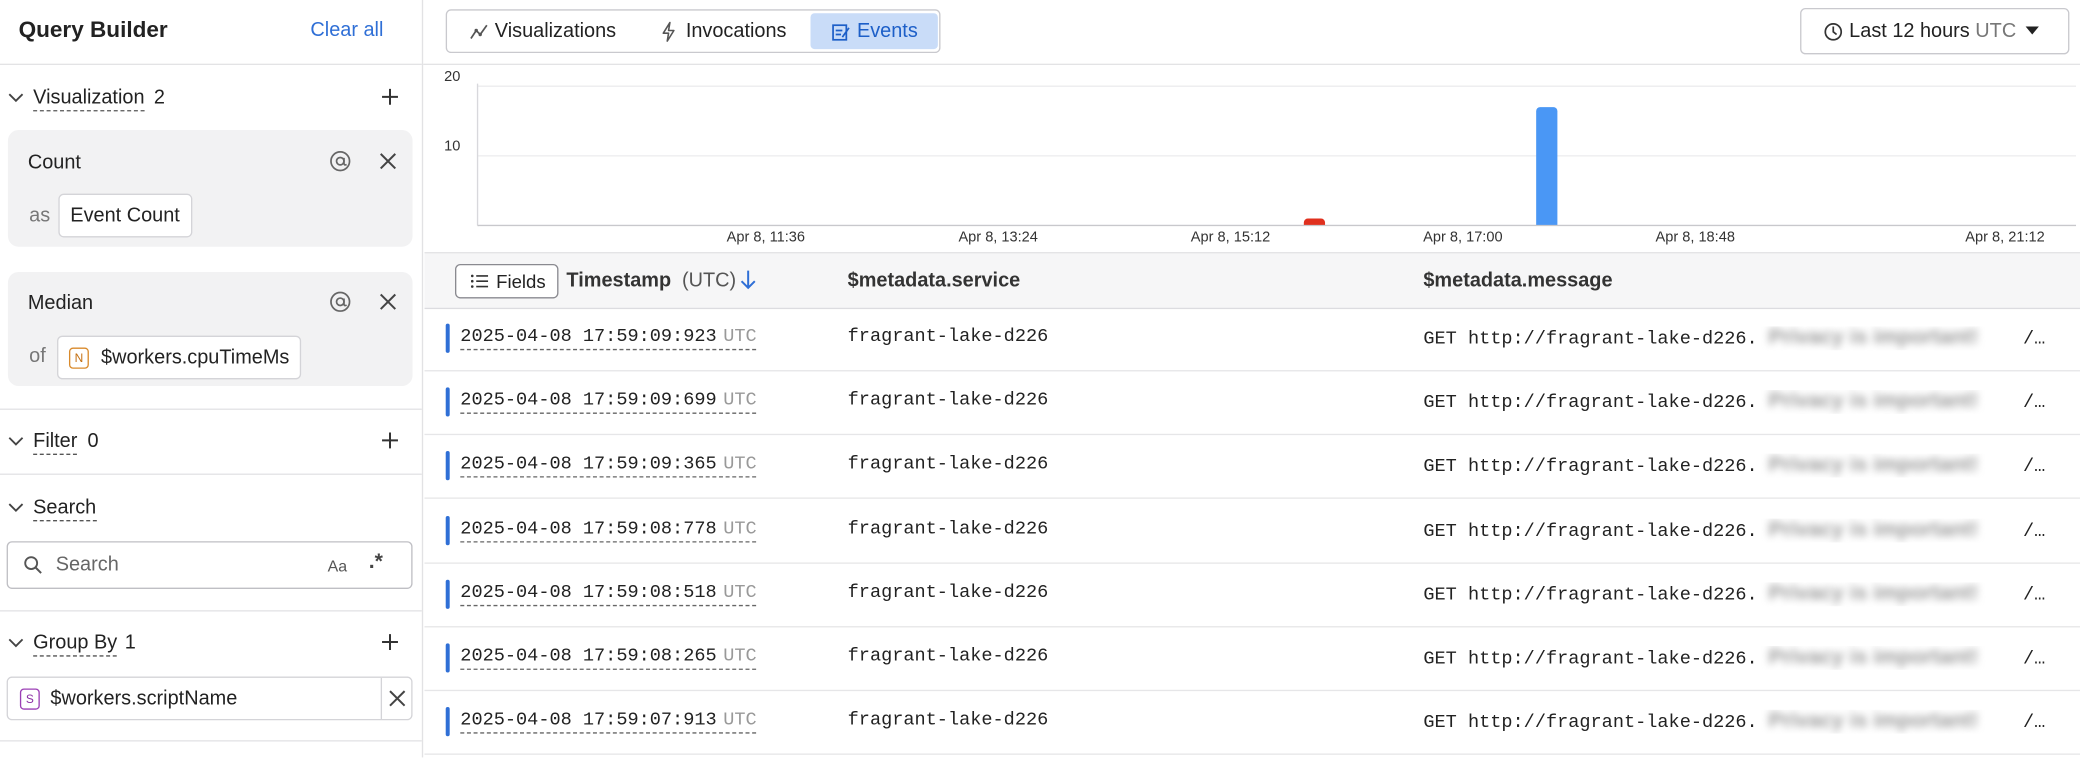 The image size is (2080, 758). I want to click on alias-input: Event Count, so click(125, 215).